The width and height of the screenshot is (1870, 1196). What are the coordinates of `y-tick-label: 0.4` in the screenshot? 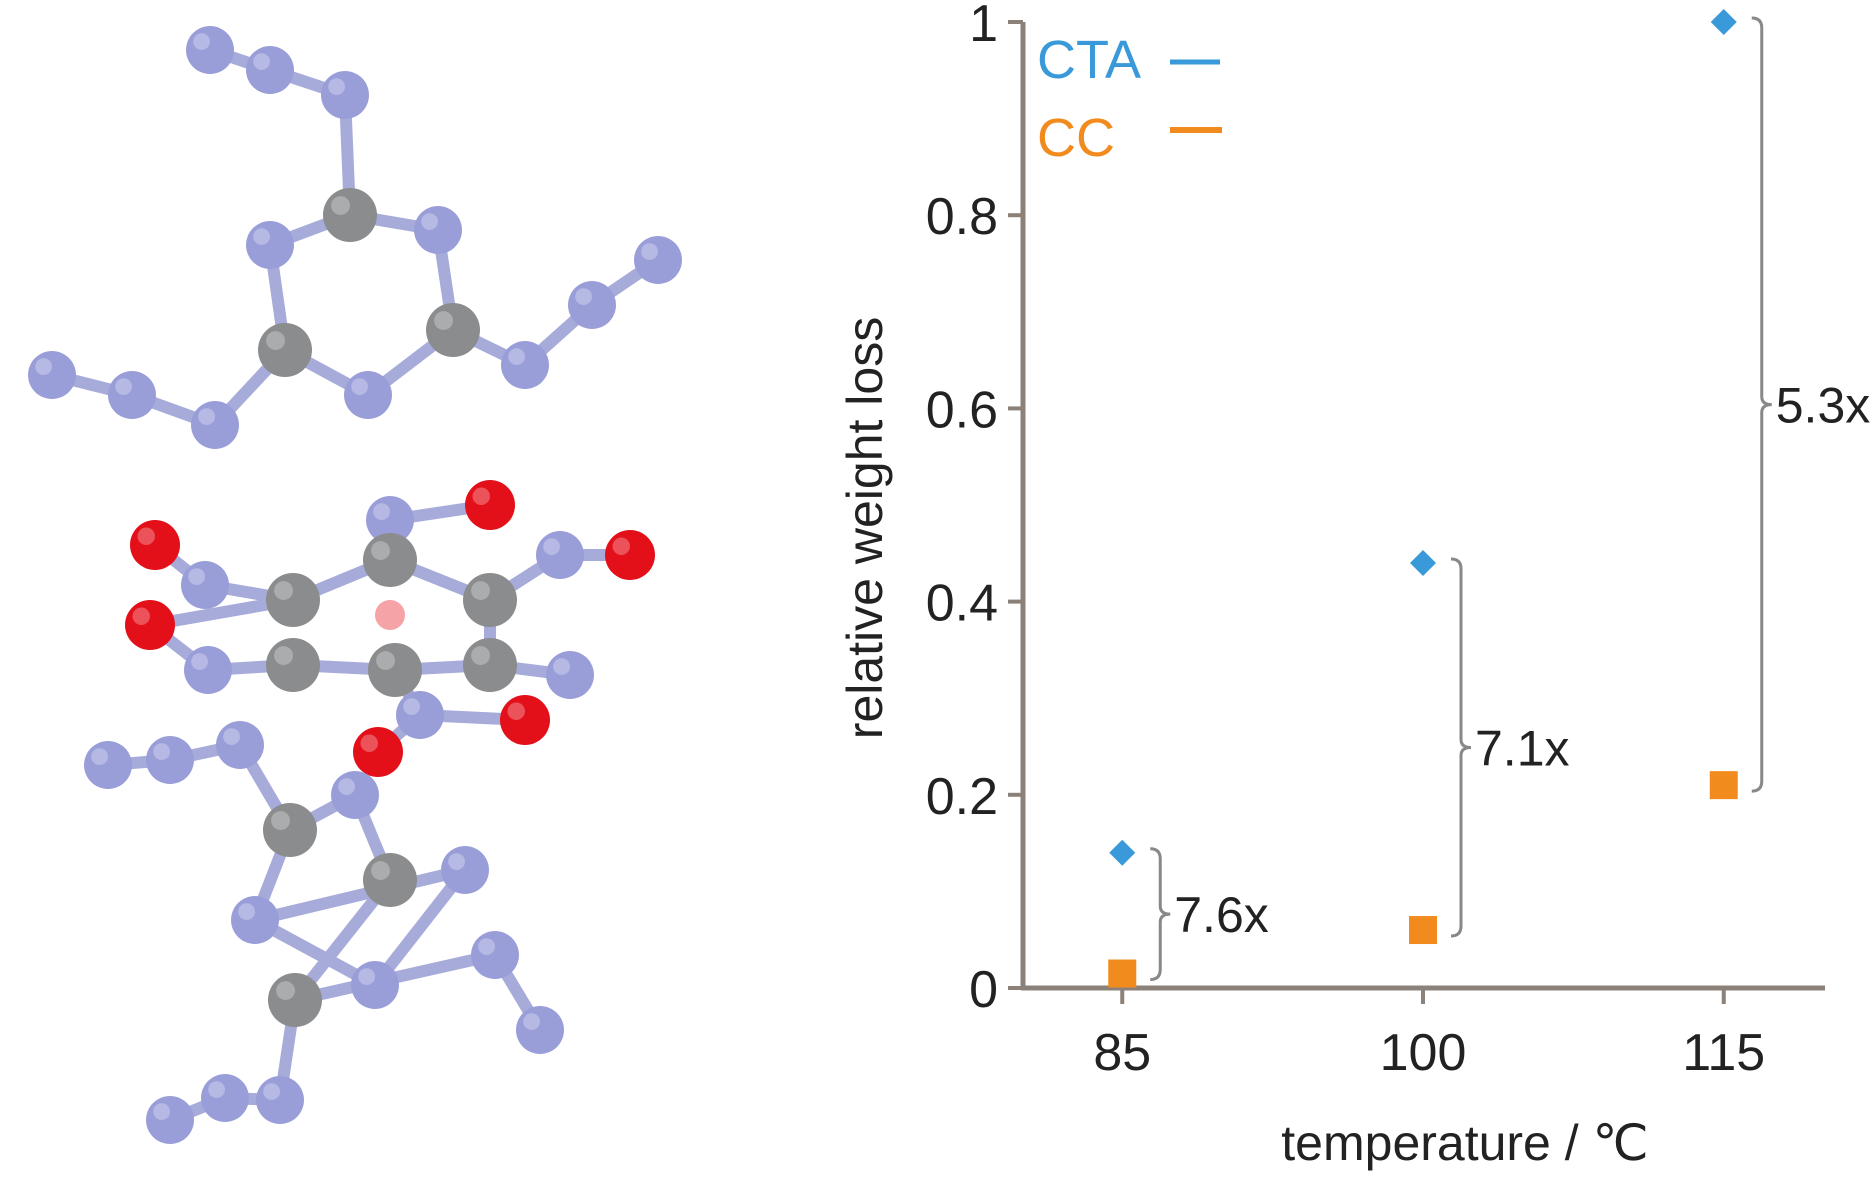 It's located at (962, 604).